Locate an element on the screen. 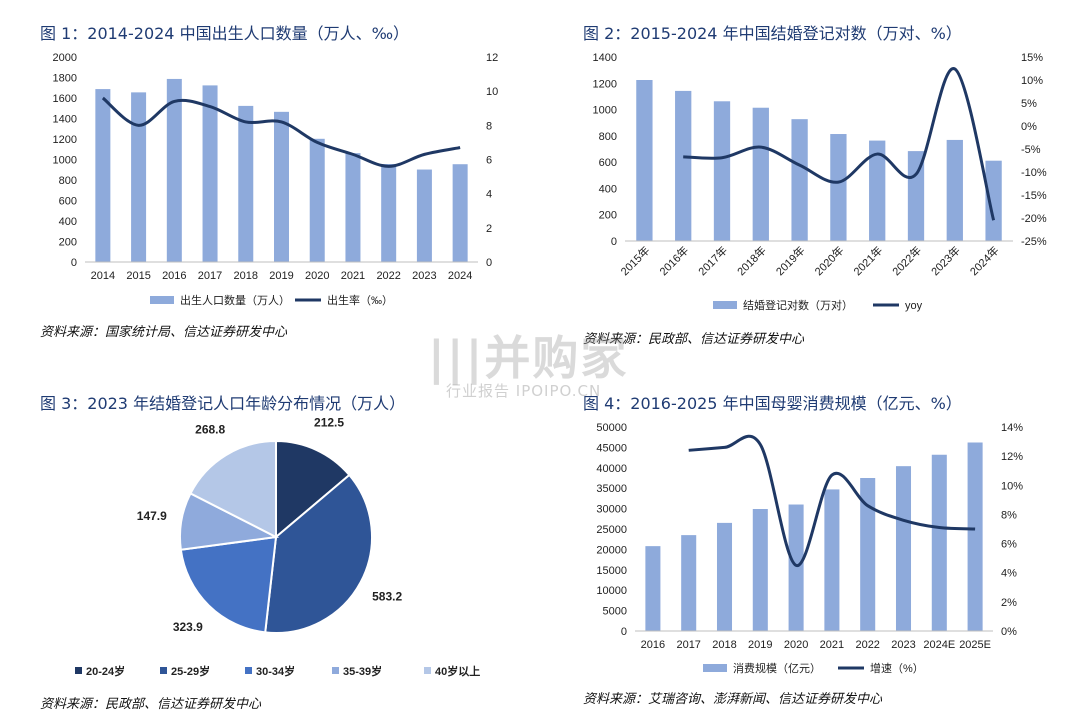  pie-value-label: 323.9 is located at coordinates (188, 627).